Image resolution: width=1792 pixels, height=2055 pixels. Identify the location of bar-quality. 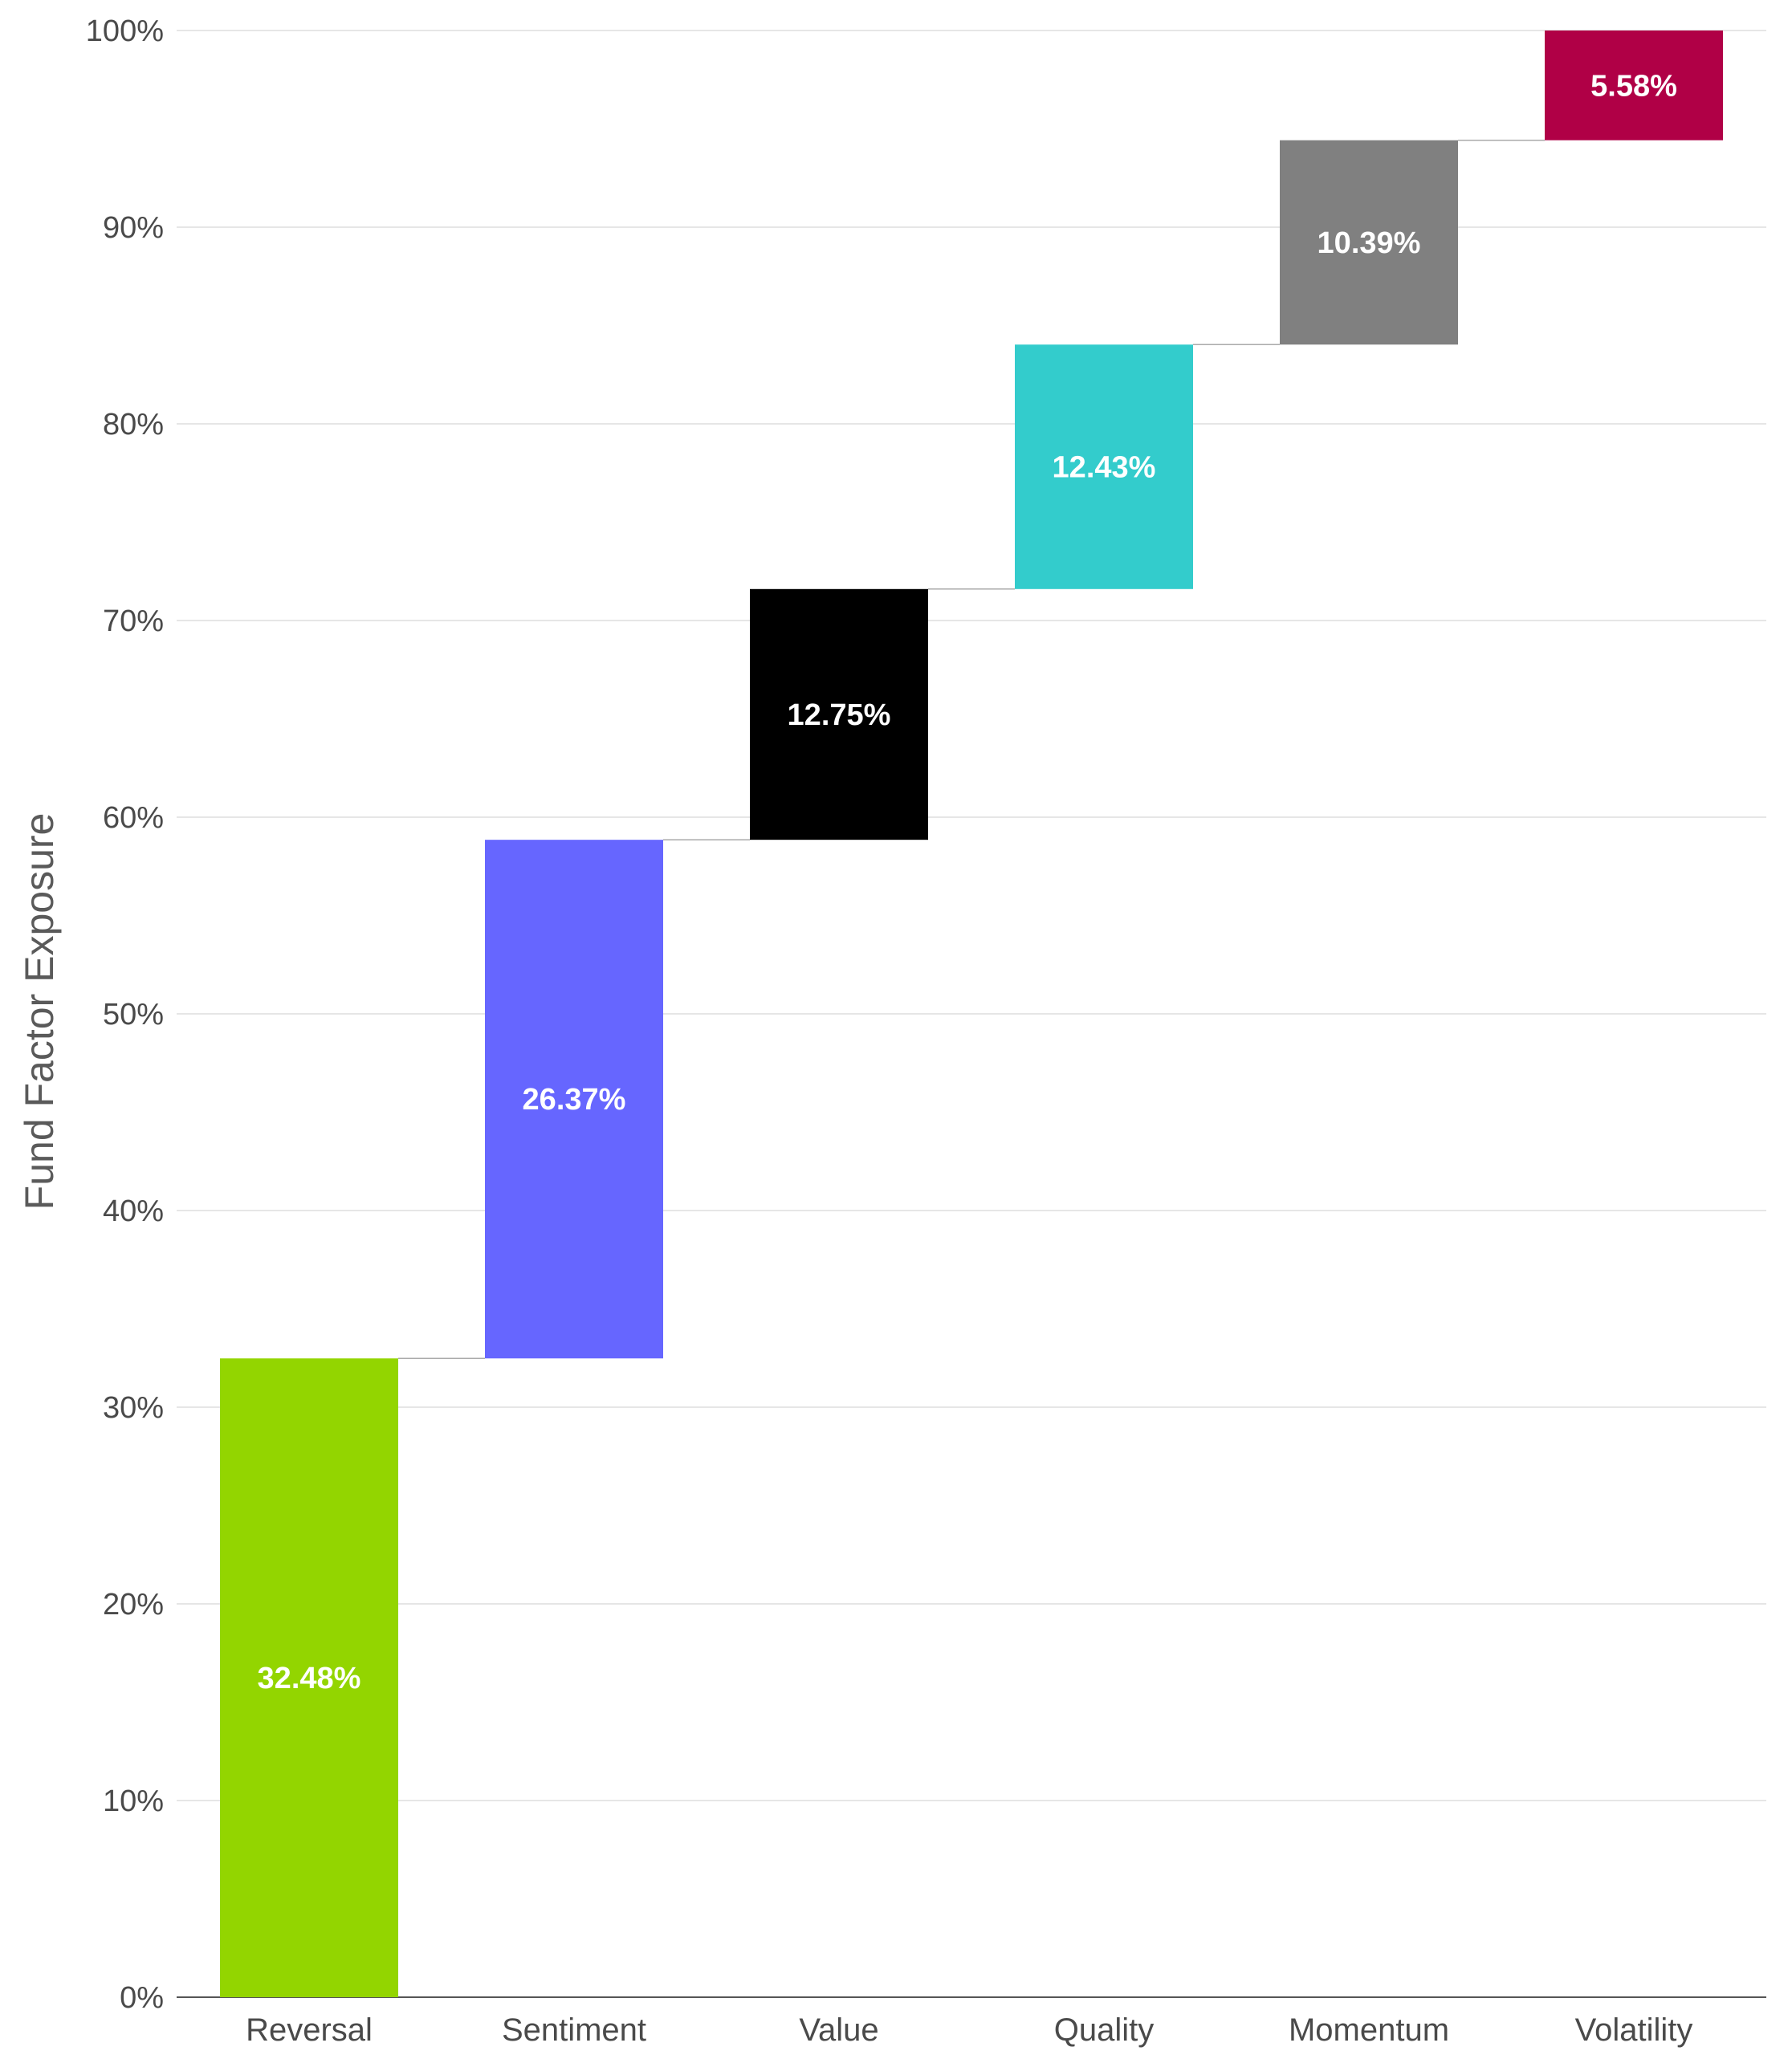
(1104, 466).